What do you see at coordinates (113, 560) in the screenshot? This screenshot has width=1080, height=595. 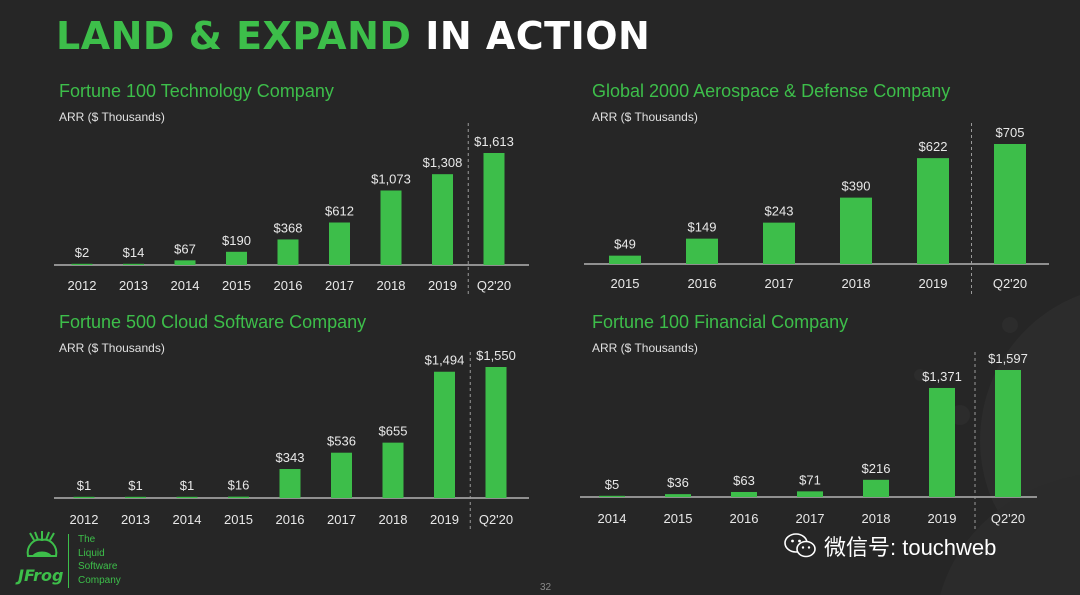 I see `logo-tagline: The Liquid Software Company` at bounding box center [113, 560].